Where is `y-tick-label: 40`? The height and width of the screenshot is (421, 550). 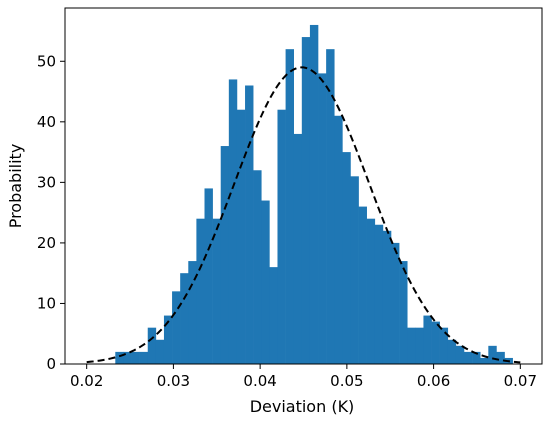 y-tick-label: 40 is located at coordinates (46, 122).